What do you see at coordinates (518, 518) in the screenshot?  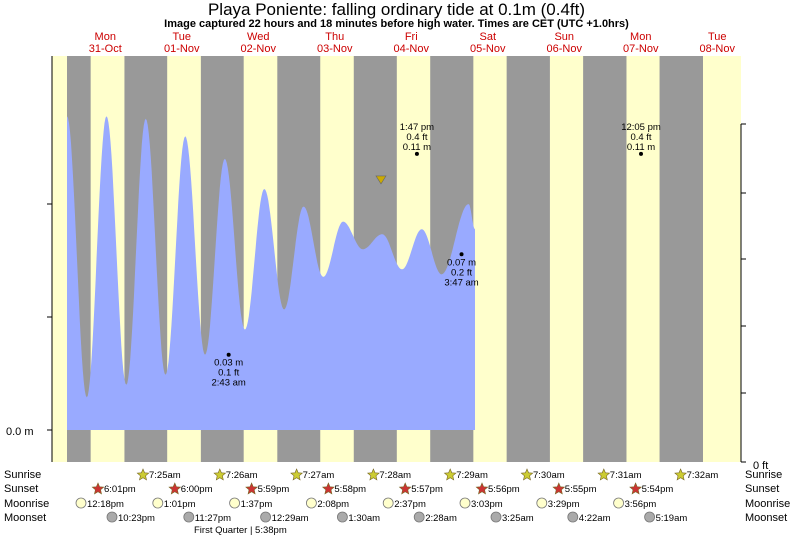 I see `moonset-time: 3:25am` at bounding box center [518, 518].